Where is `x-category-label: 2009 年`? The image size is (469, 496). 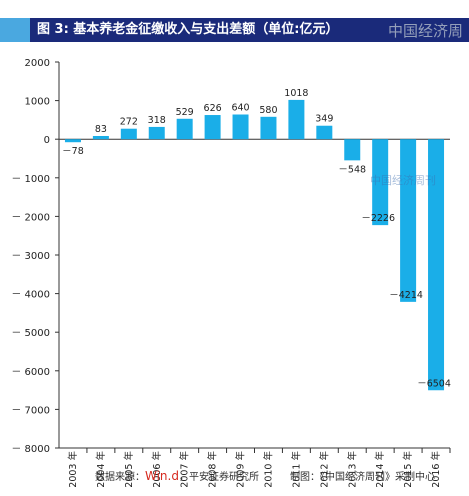 x-category-label: 2009 年 is located at coordinates (241, 469).